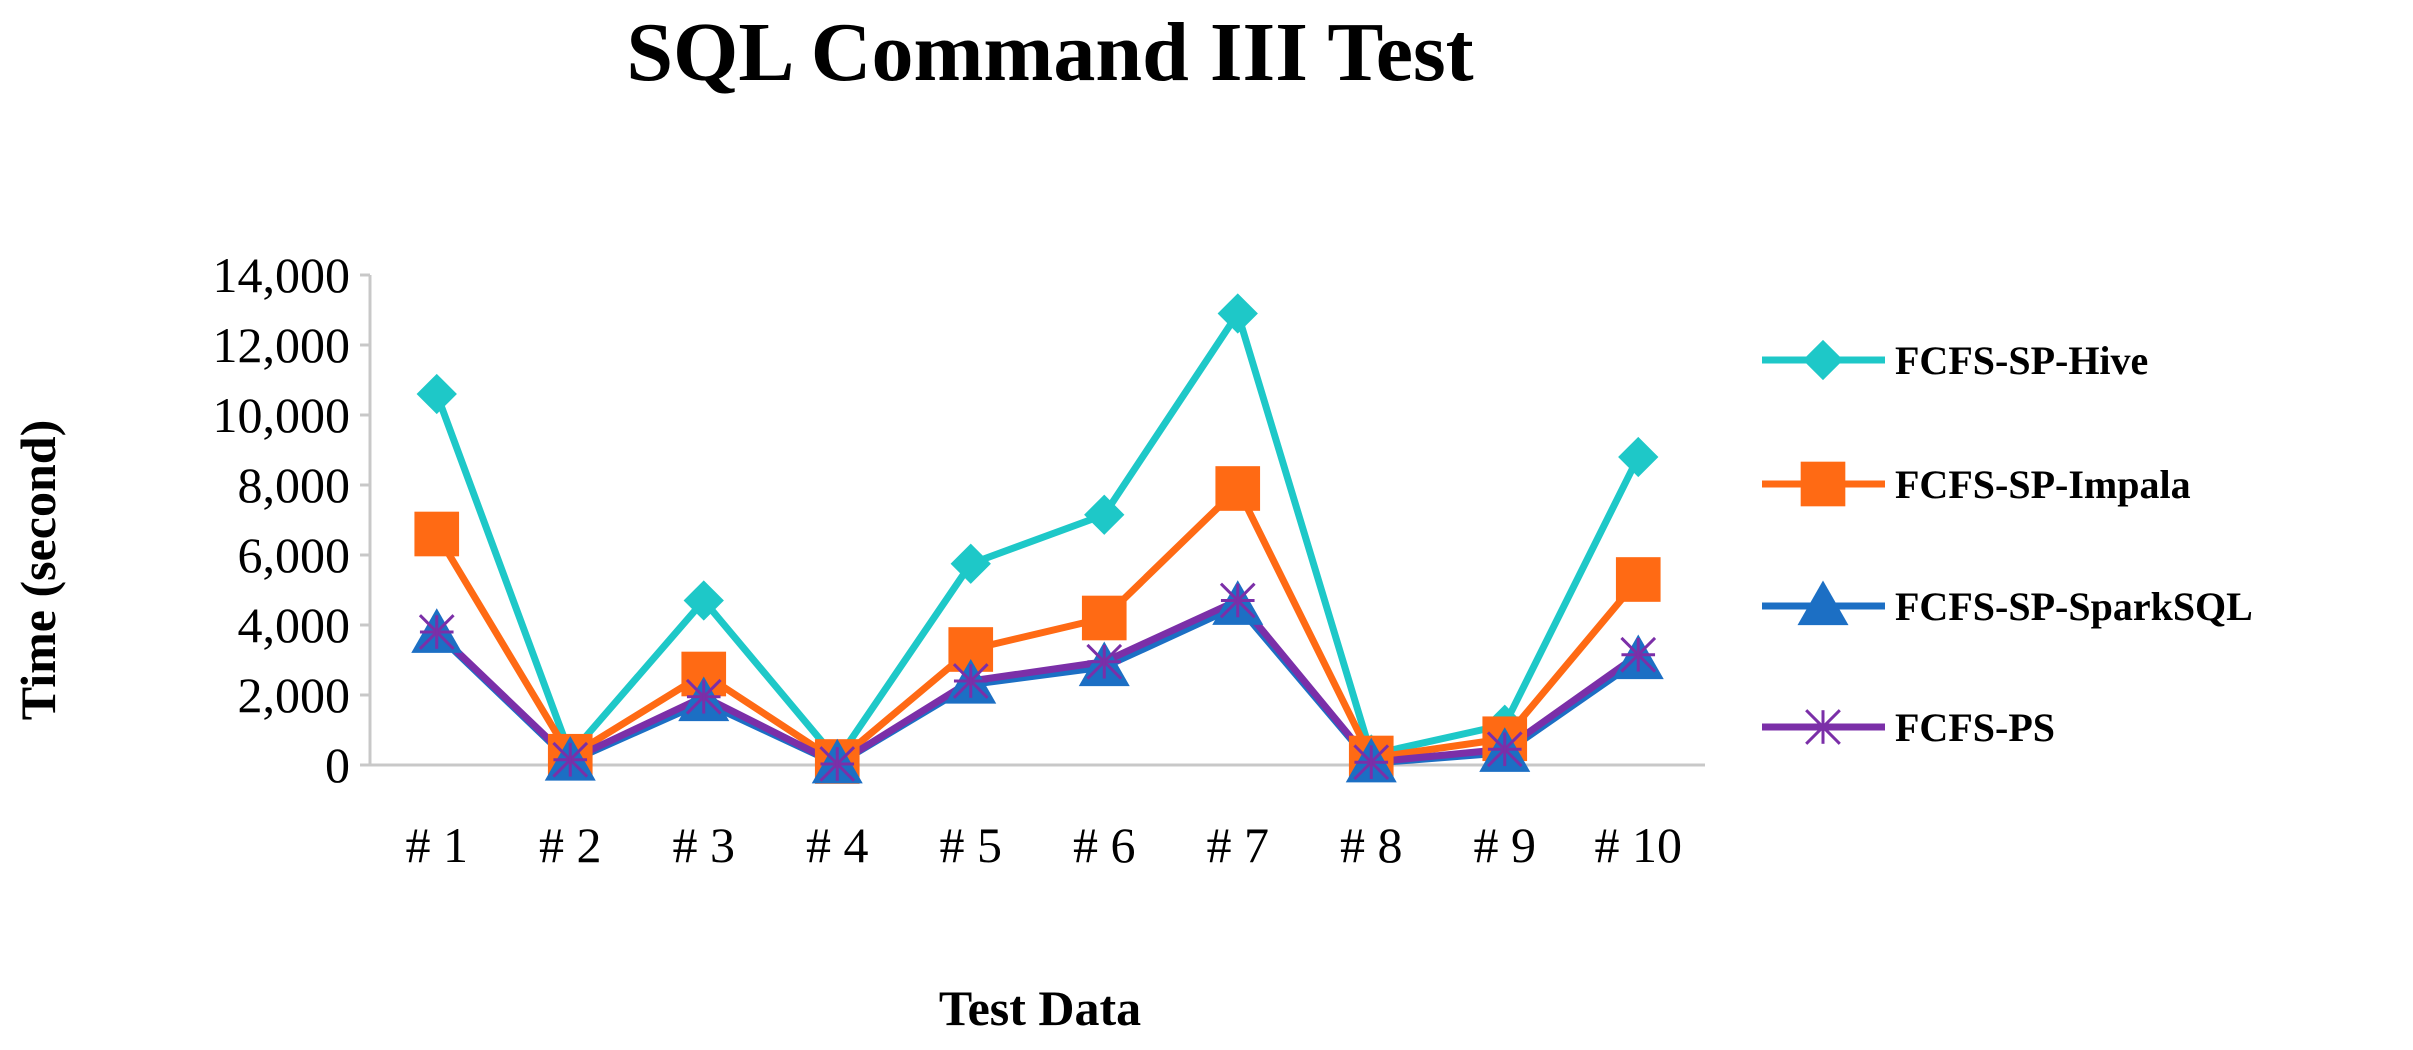  Describe the element at coordinates (1049, 52) in the screenshot. I see `chart-title: SQL Command III Test` at that location.